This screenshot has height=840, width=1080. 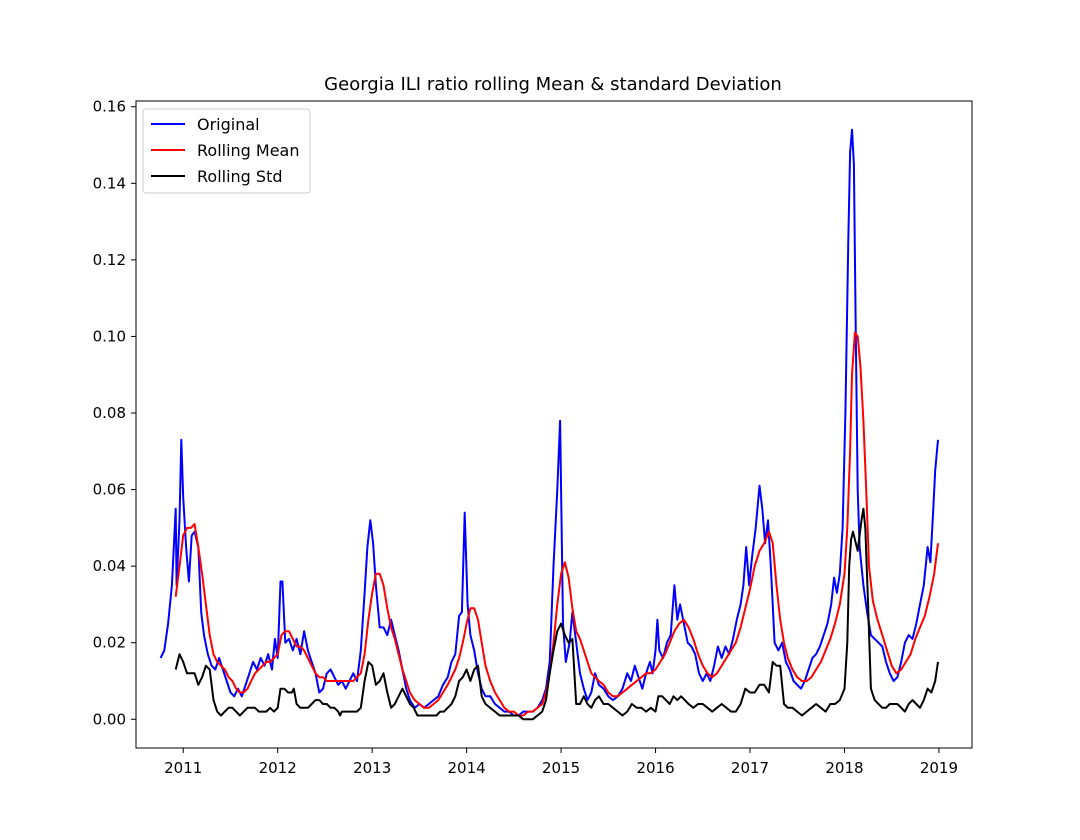 What do you see at coordinates (372, 768) in the screenshot?
I see `x-tick-label: 2013` at bounding box center [372, 768].